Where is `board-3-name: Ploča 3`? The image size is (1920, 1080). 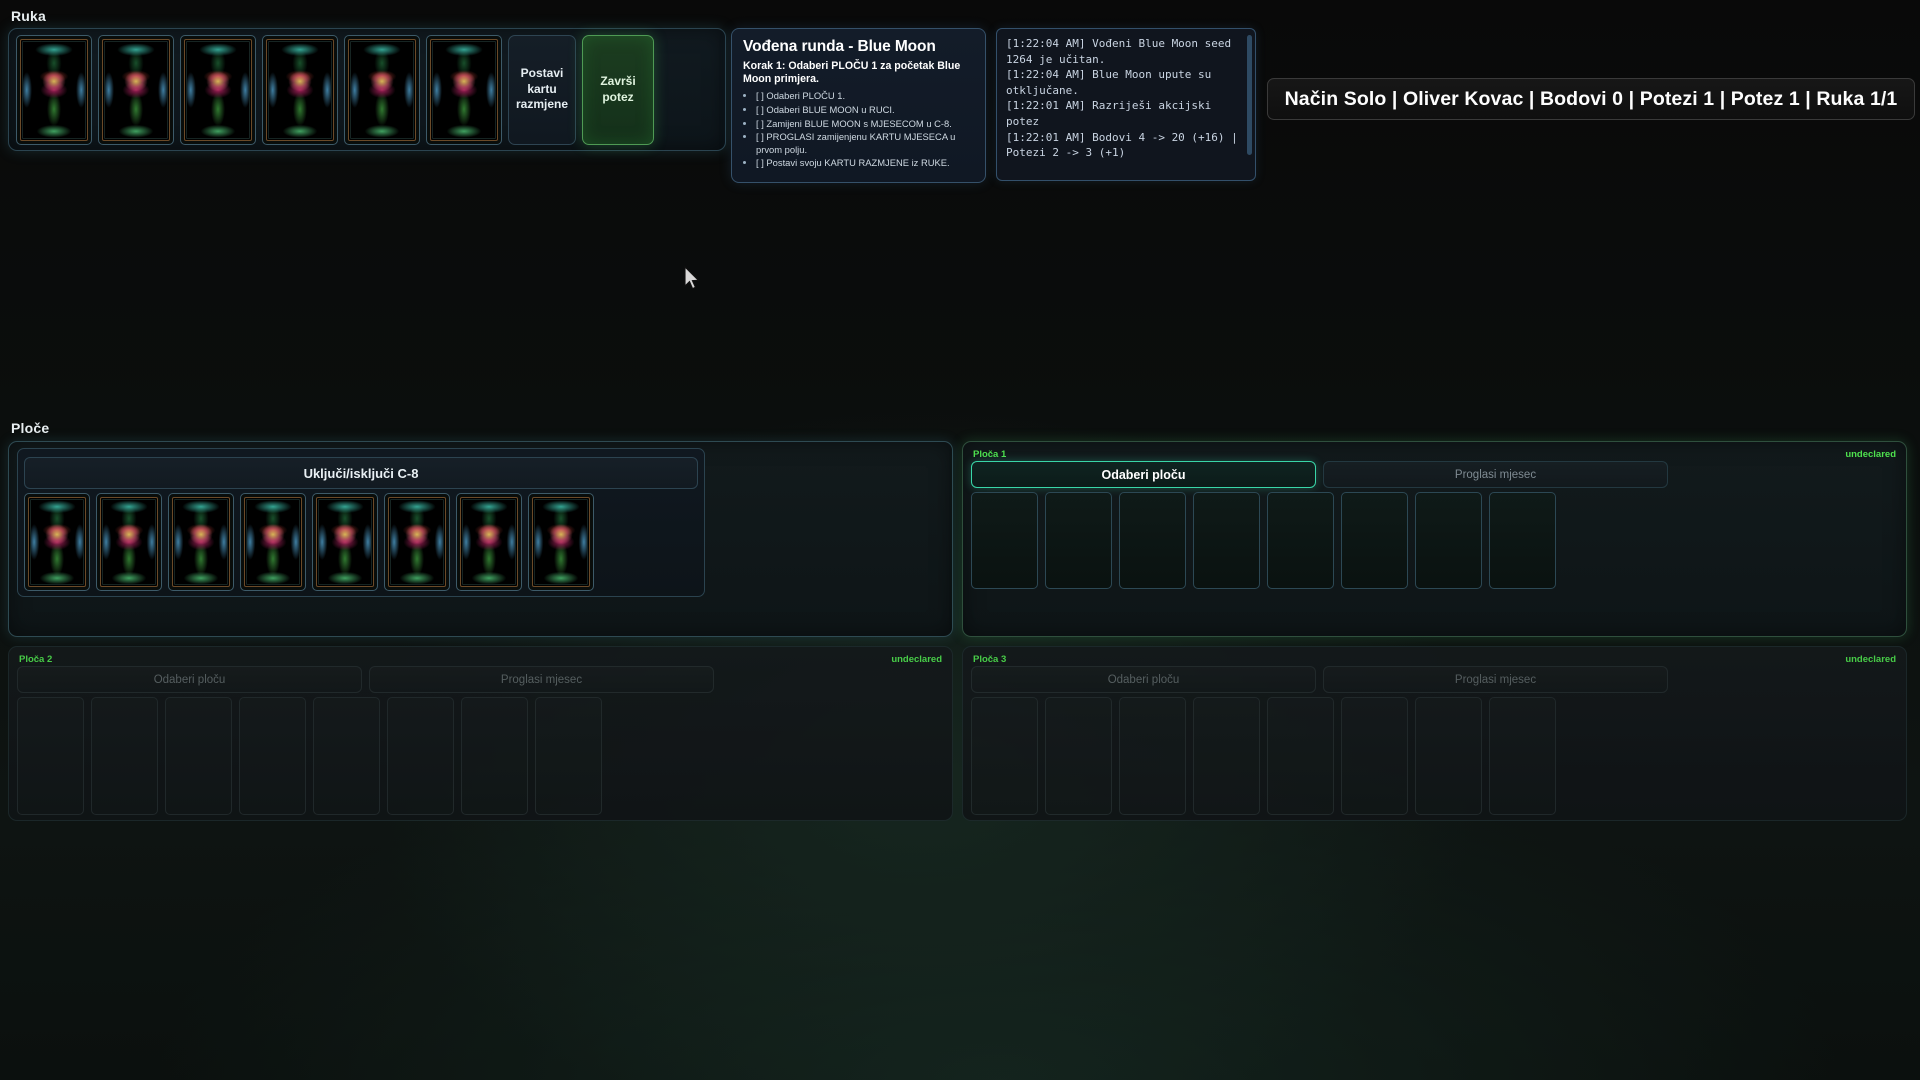
board-3-name: Ploča 3 is located at coordinates (990, 659).